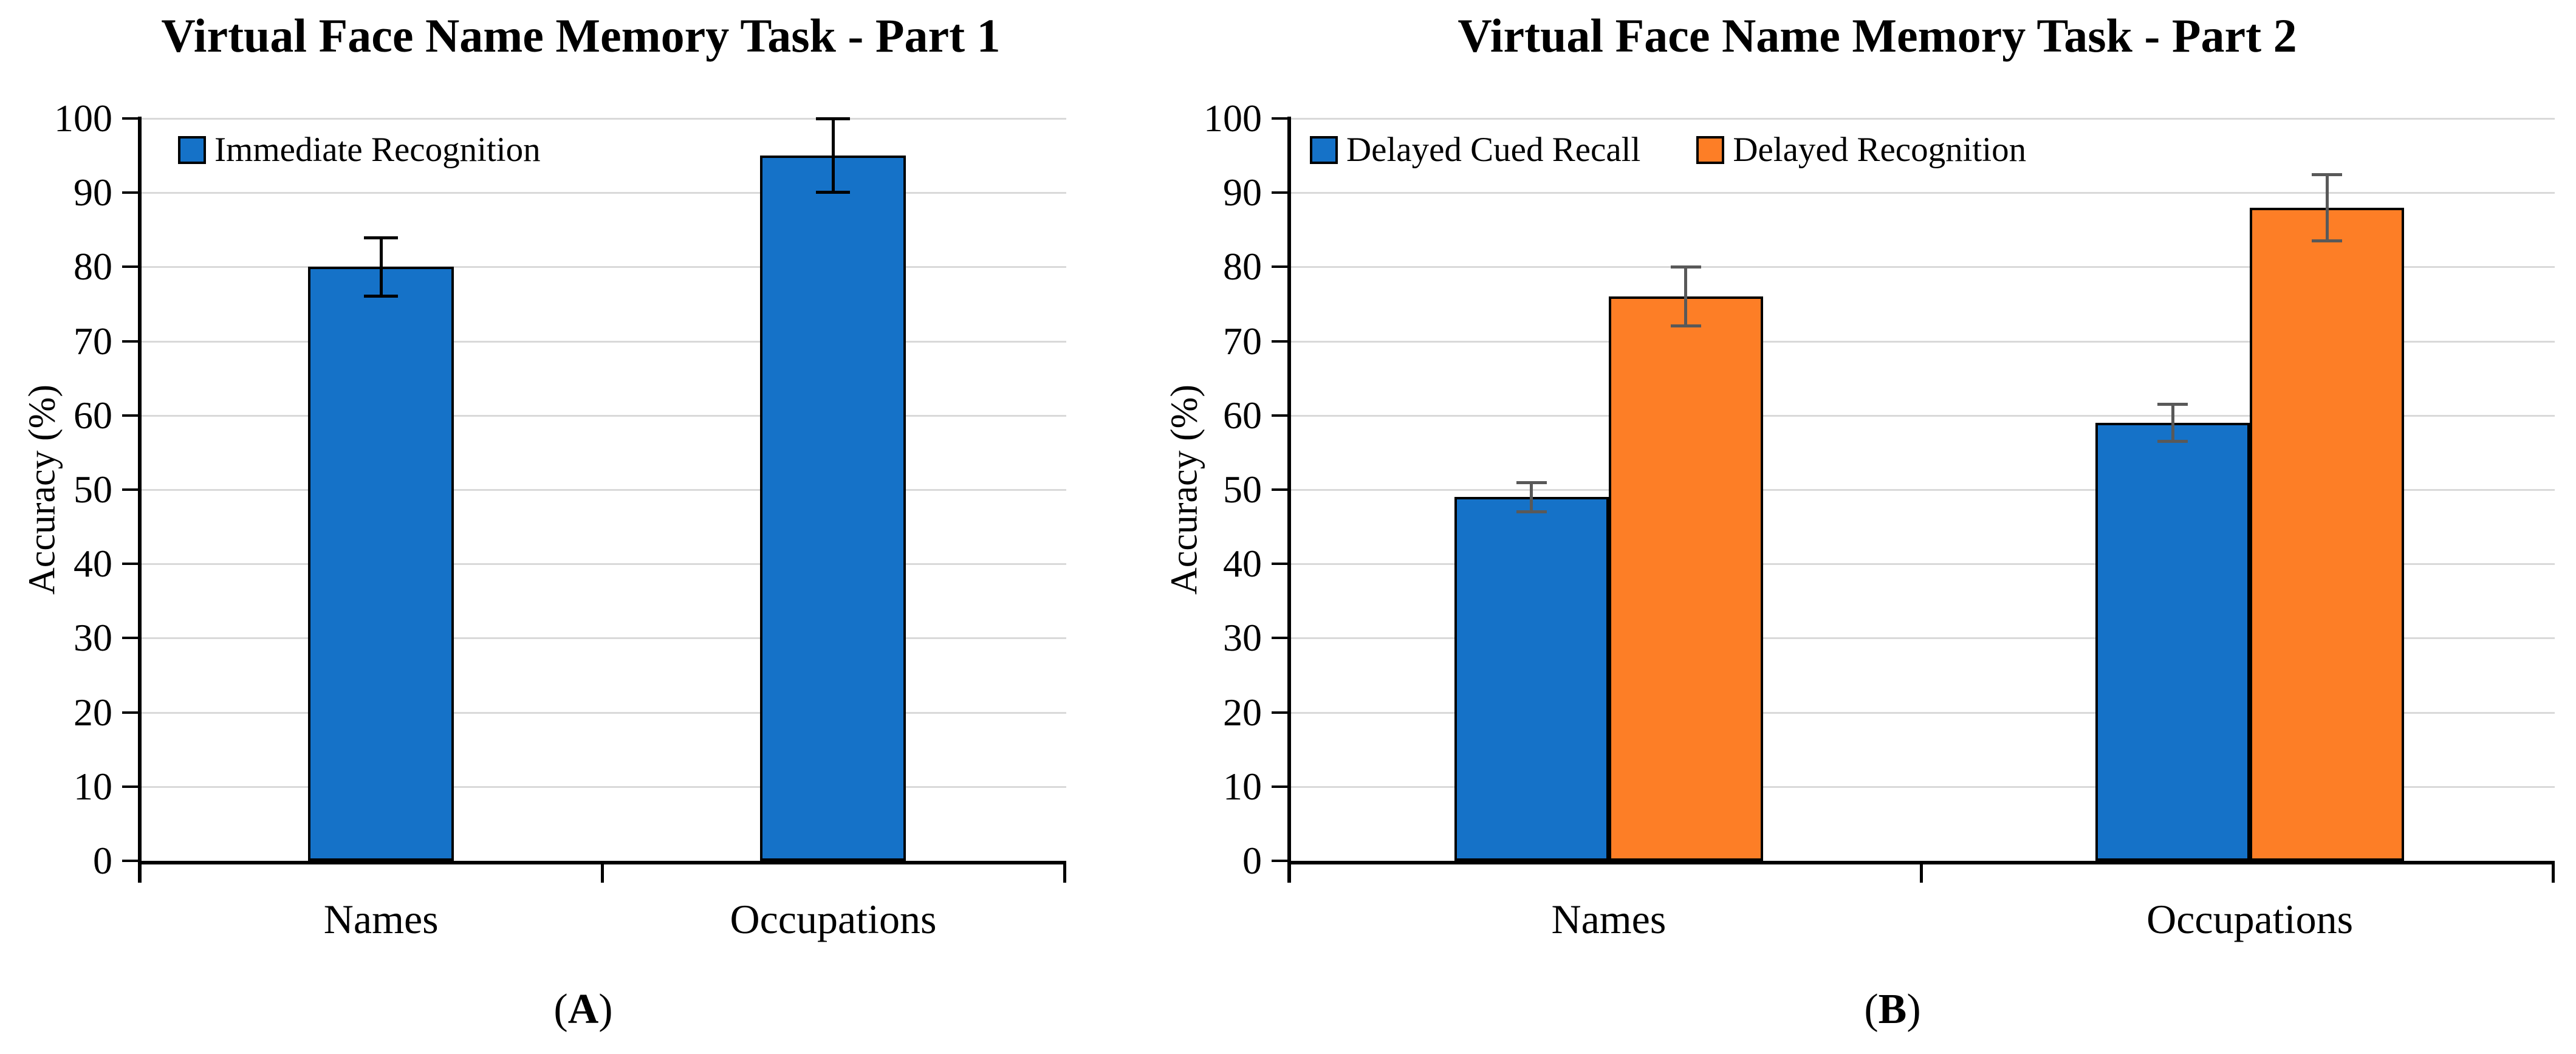 This screenshot has width=2576, height=1054. I want to click on legend-label: Immediate Recognition, so click(378, 150).